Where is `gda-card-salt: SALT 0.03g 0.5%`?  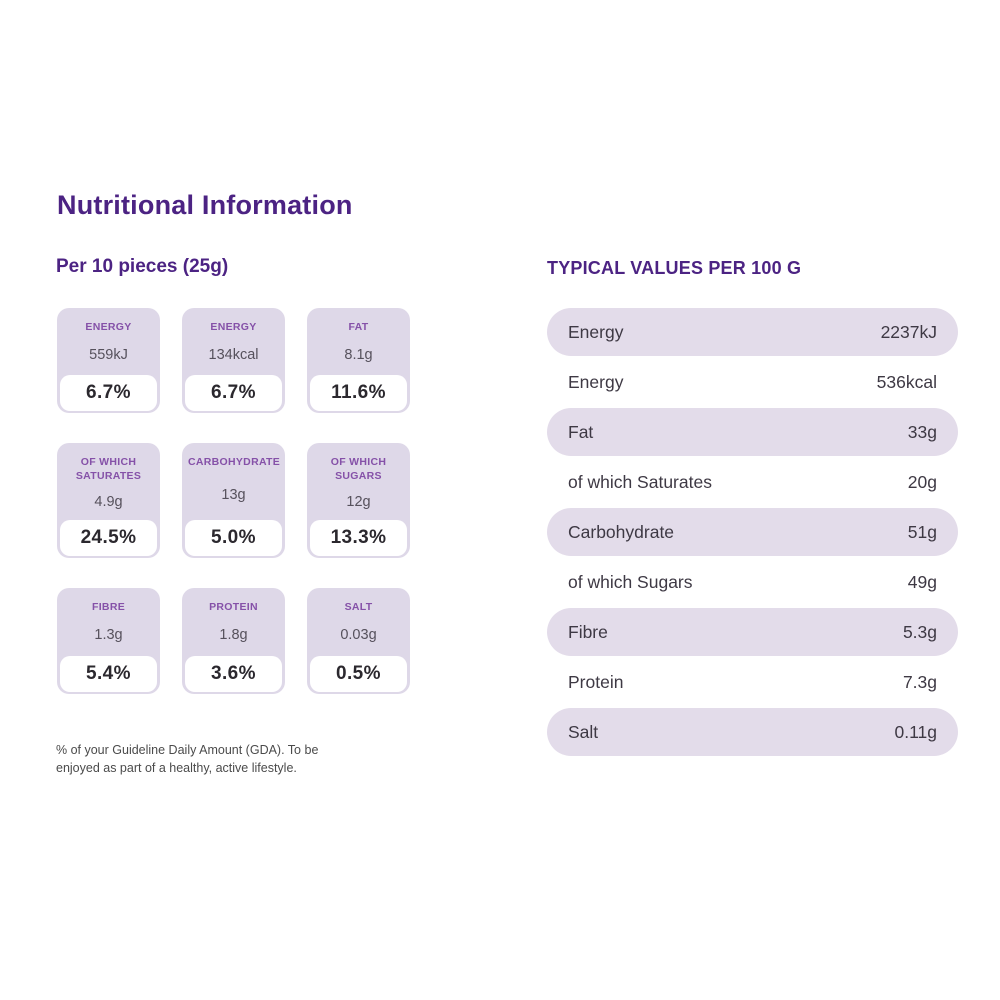
gda-card-salt: SALT 0.03g 0.5% is located at coordinates (358, 641).